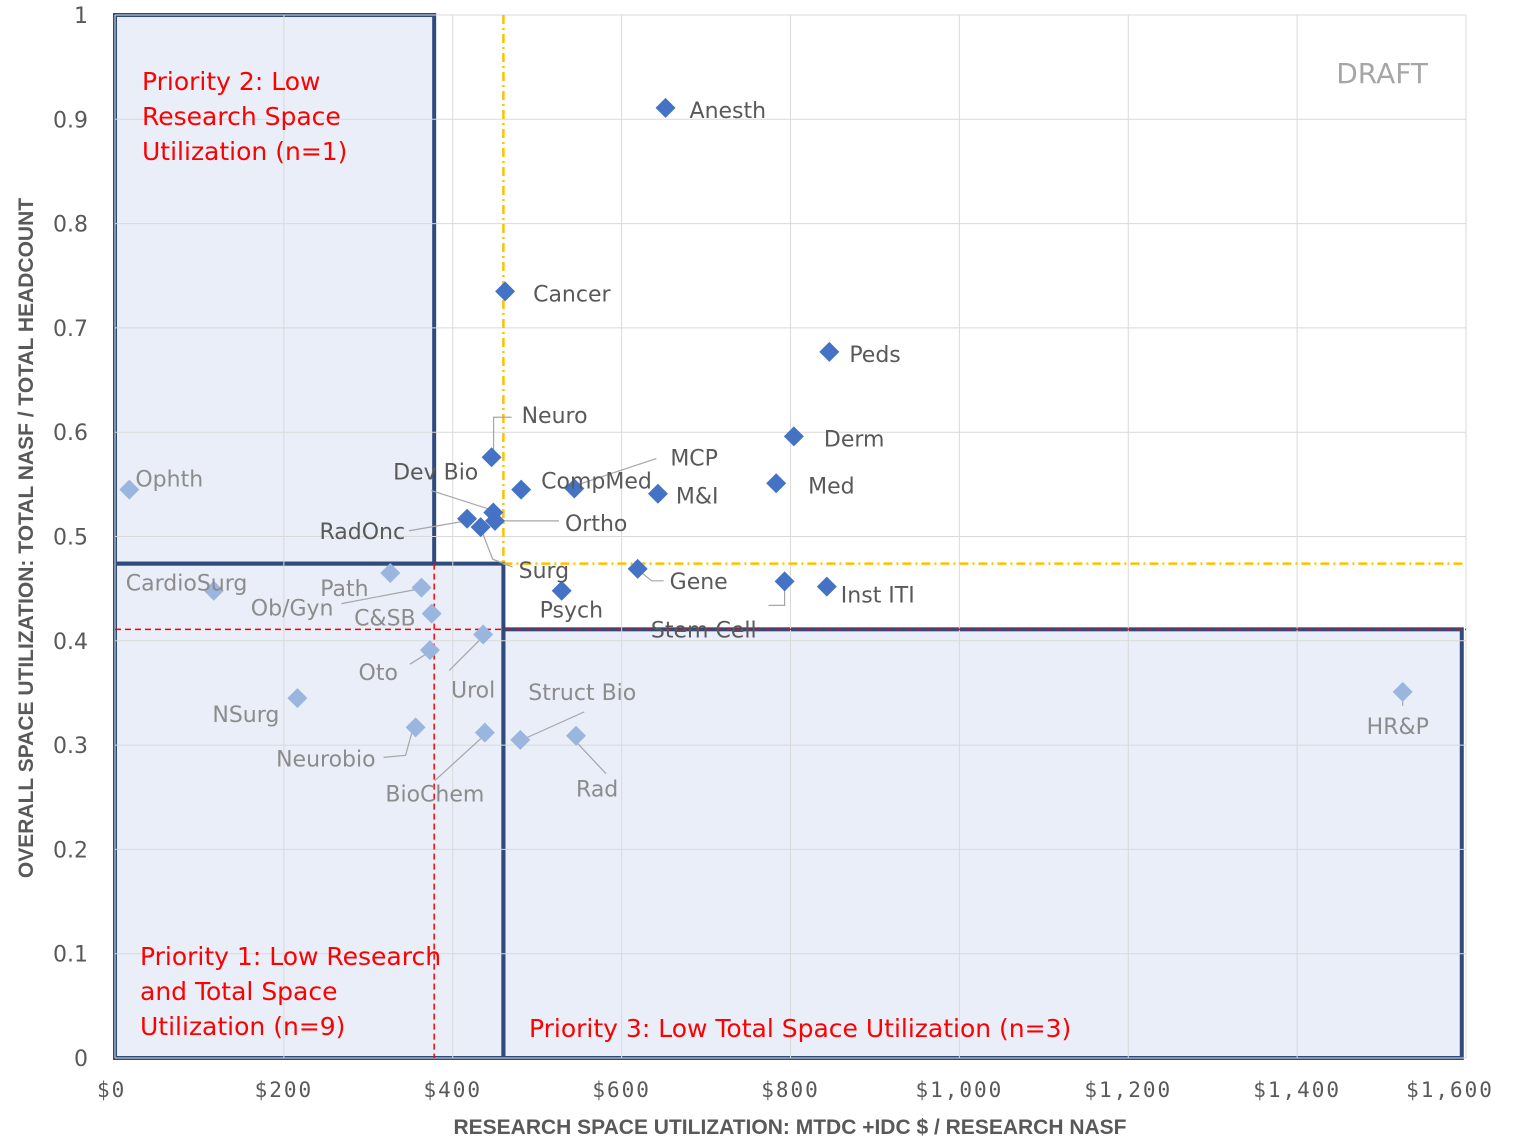  I want to click on y-tick-label: 0, so click(81, 1059).